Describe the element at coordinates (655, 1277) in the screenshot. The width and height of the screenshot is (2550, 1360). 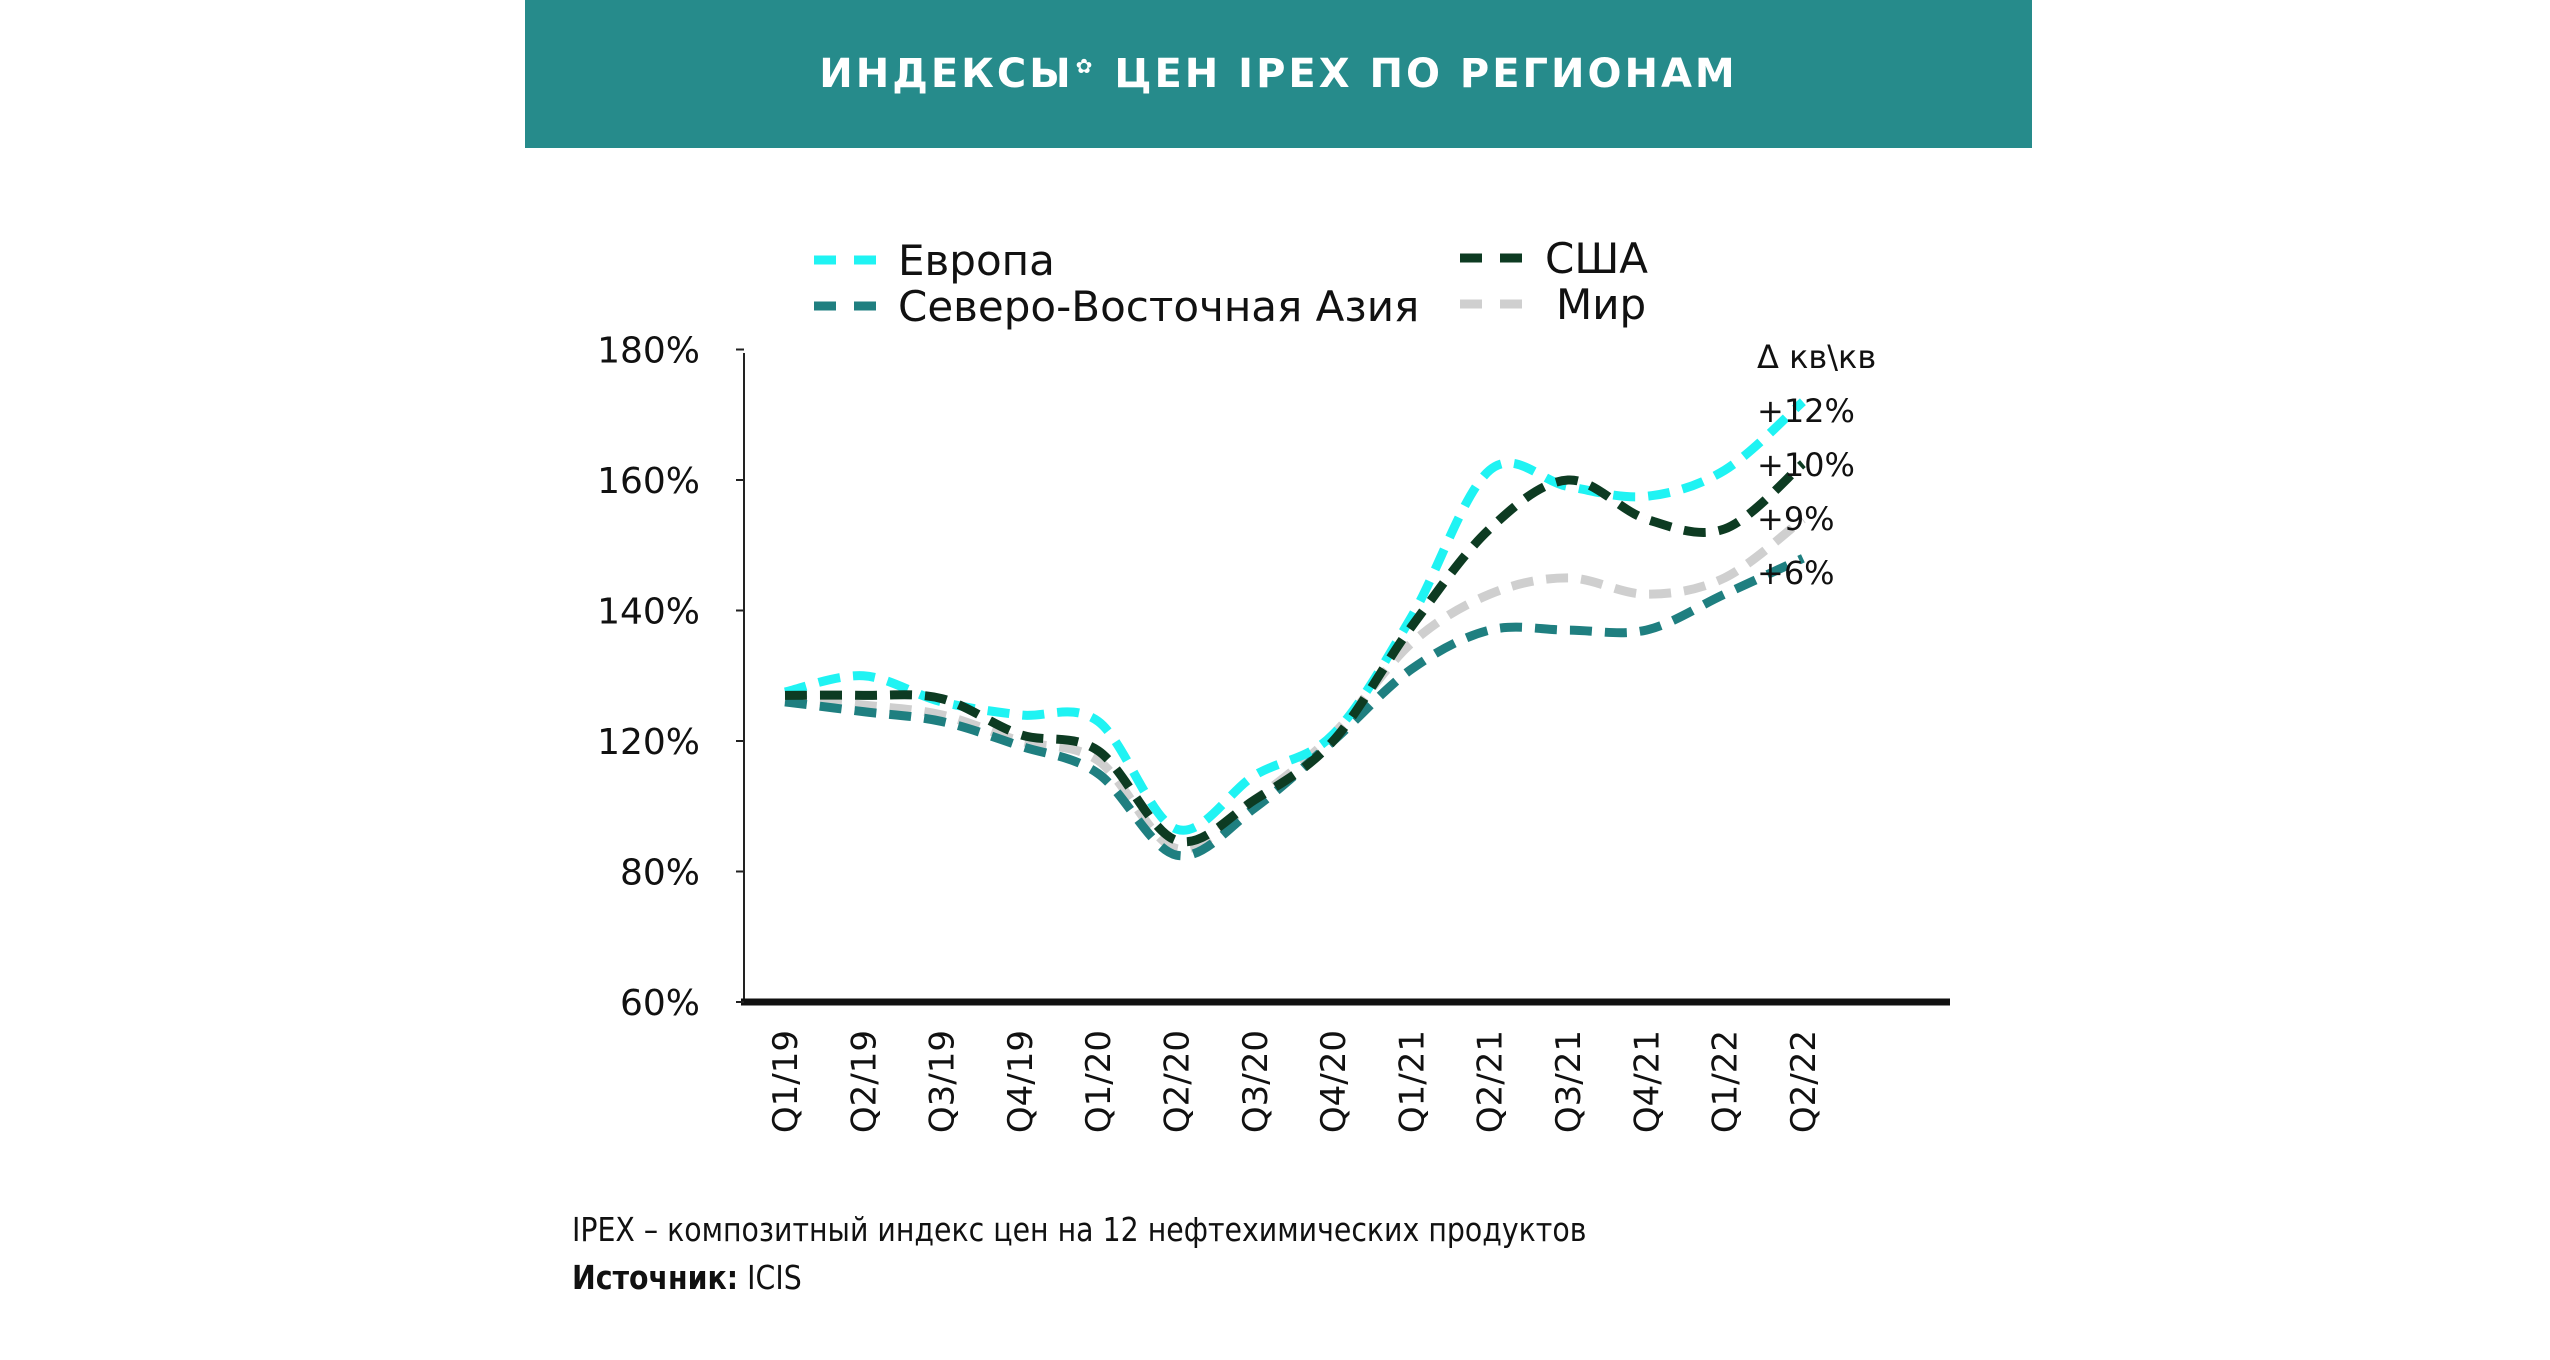
I see `source-label: Источник:` at that location.